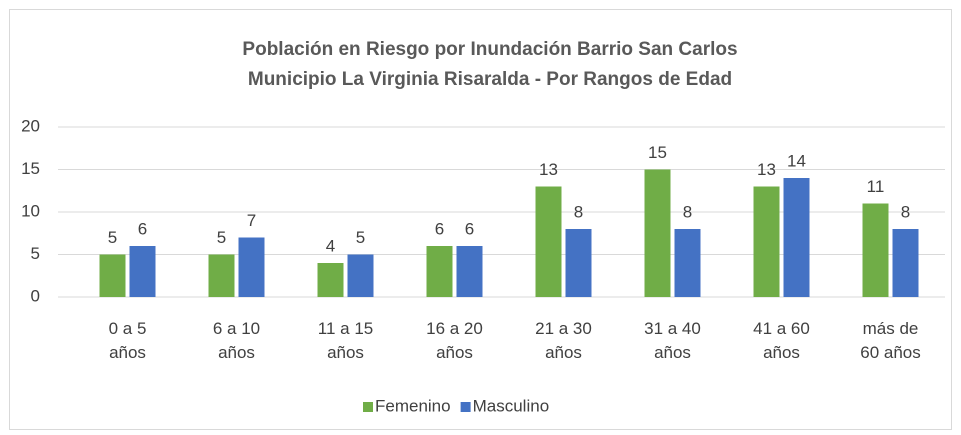 The height and width of the screenshot is (435, 961). I want to click on legend-label: Femenino, so click(413, 405).